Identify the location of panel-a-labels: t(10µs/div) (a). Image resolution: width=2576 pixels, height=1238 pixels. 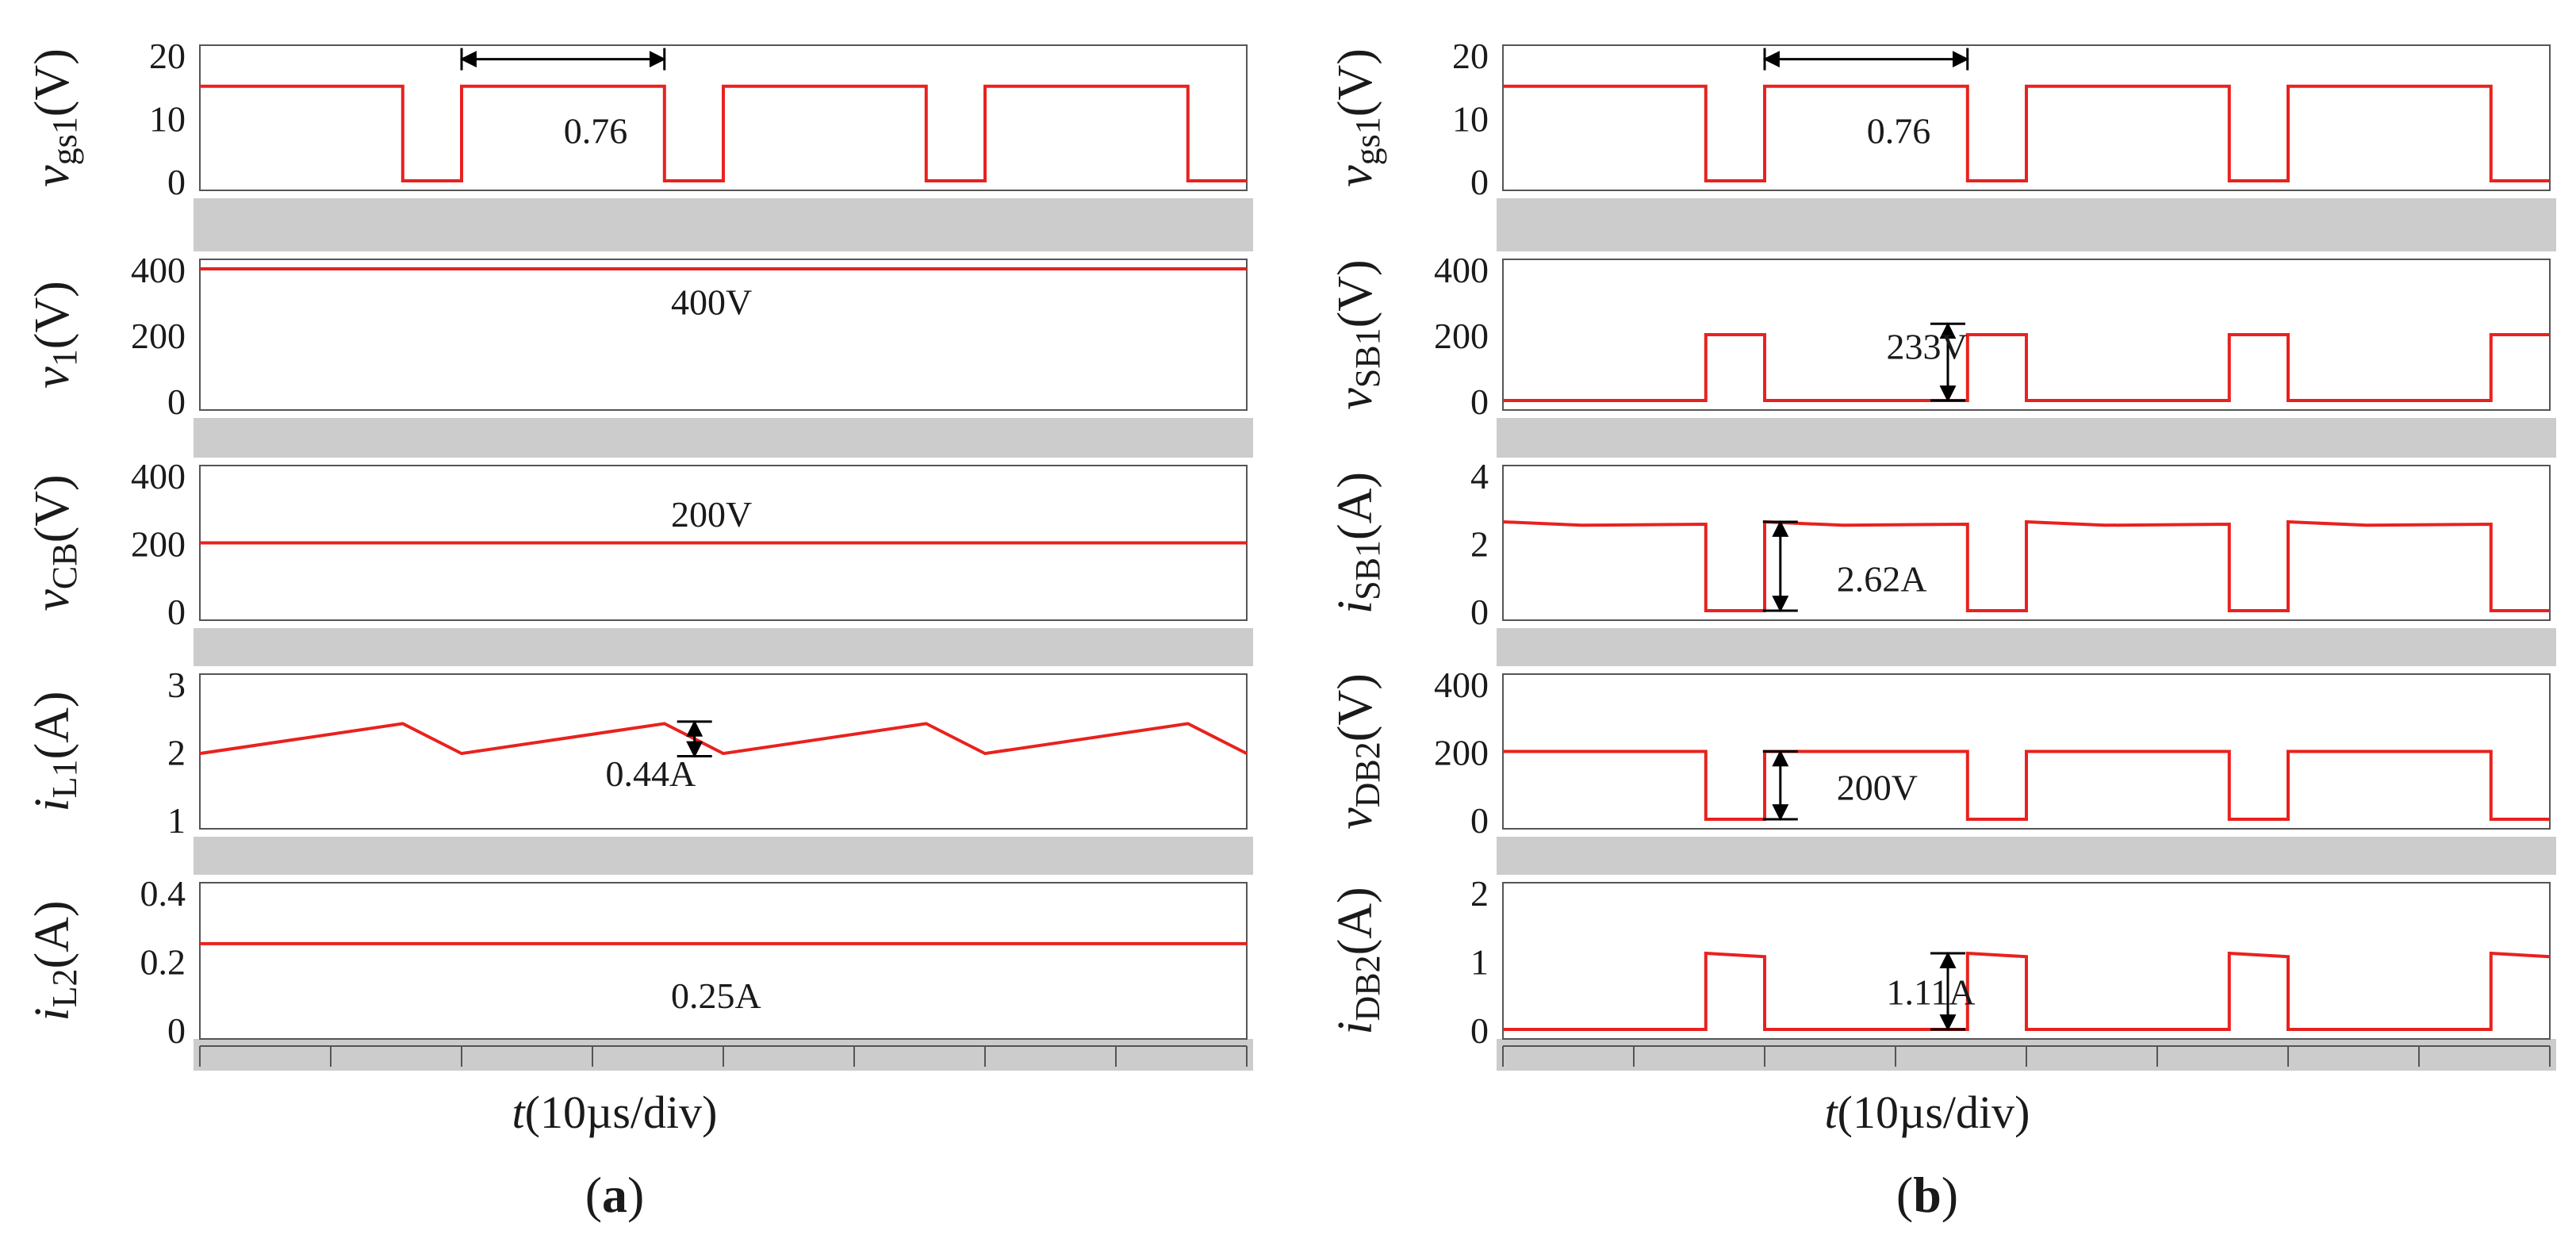
(615, 1155).